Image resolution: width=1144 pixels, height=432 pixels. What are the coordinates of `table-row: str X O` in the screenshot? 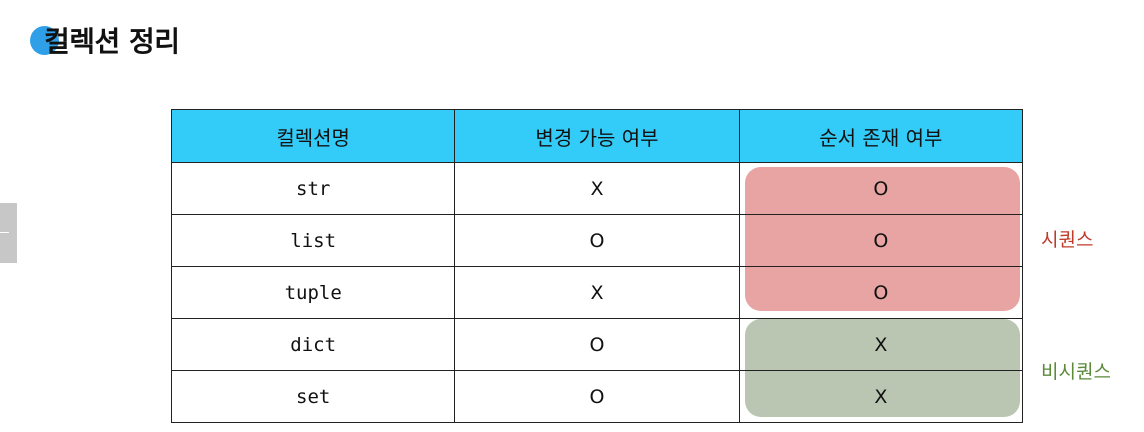 It's located at (597, 188).